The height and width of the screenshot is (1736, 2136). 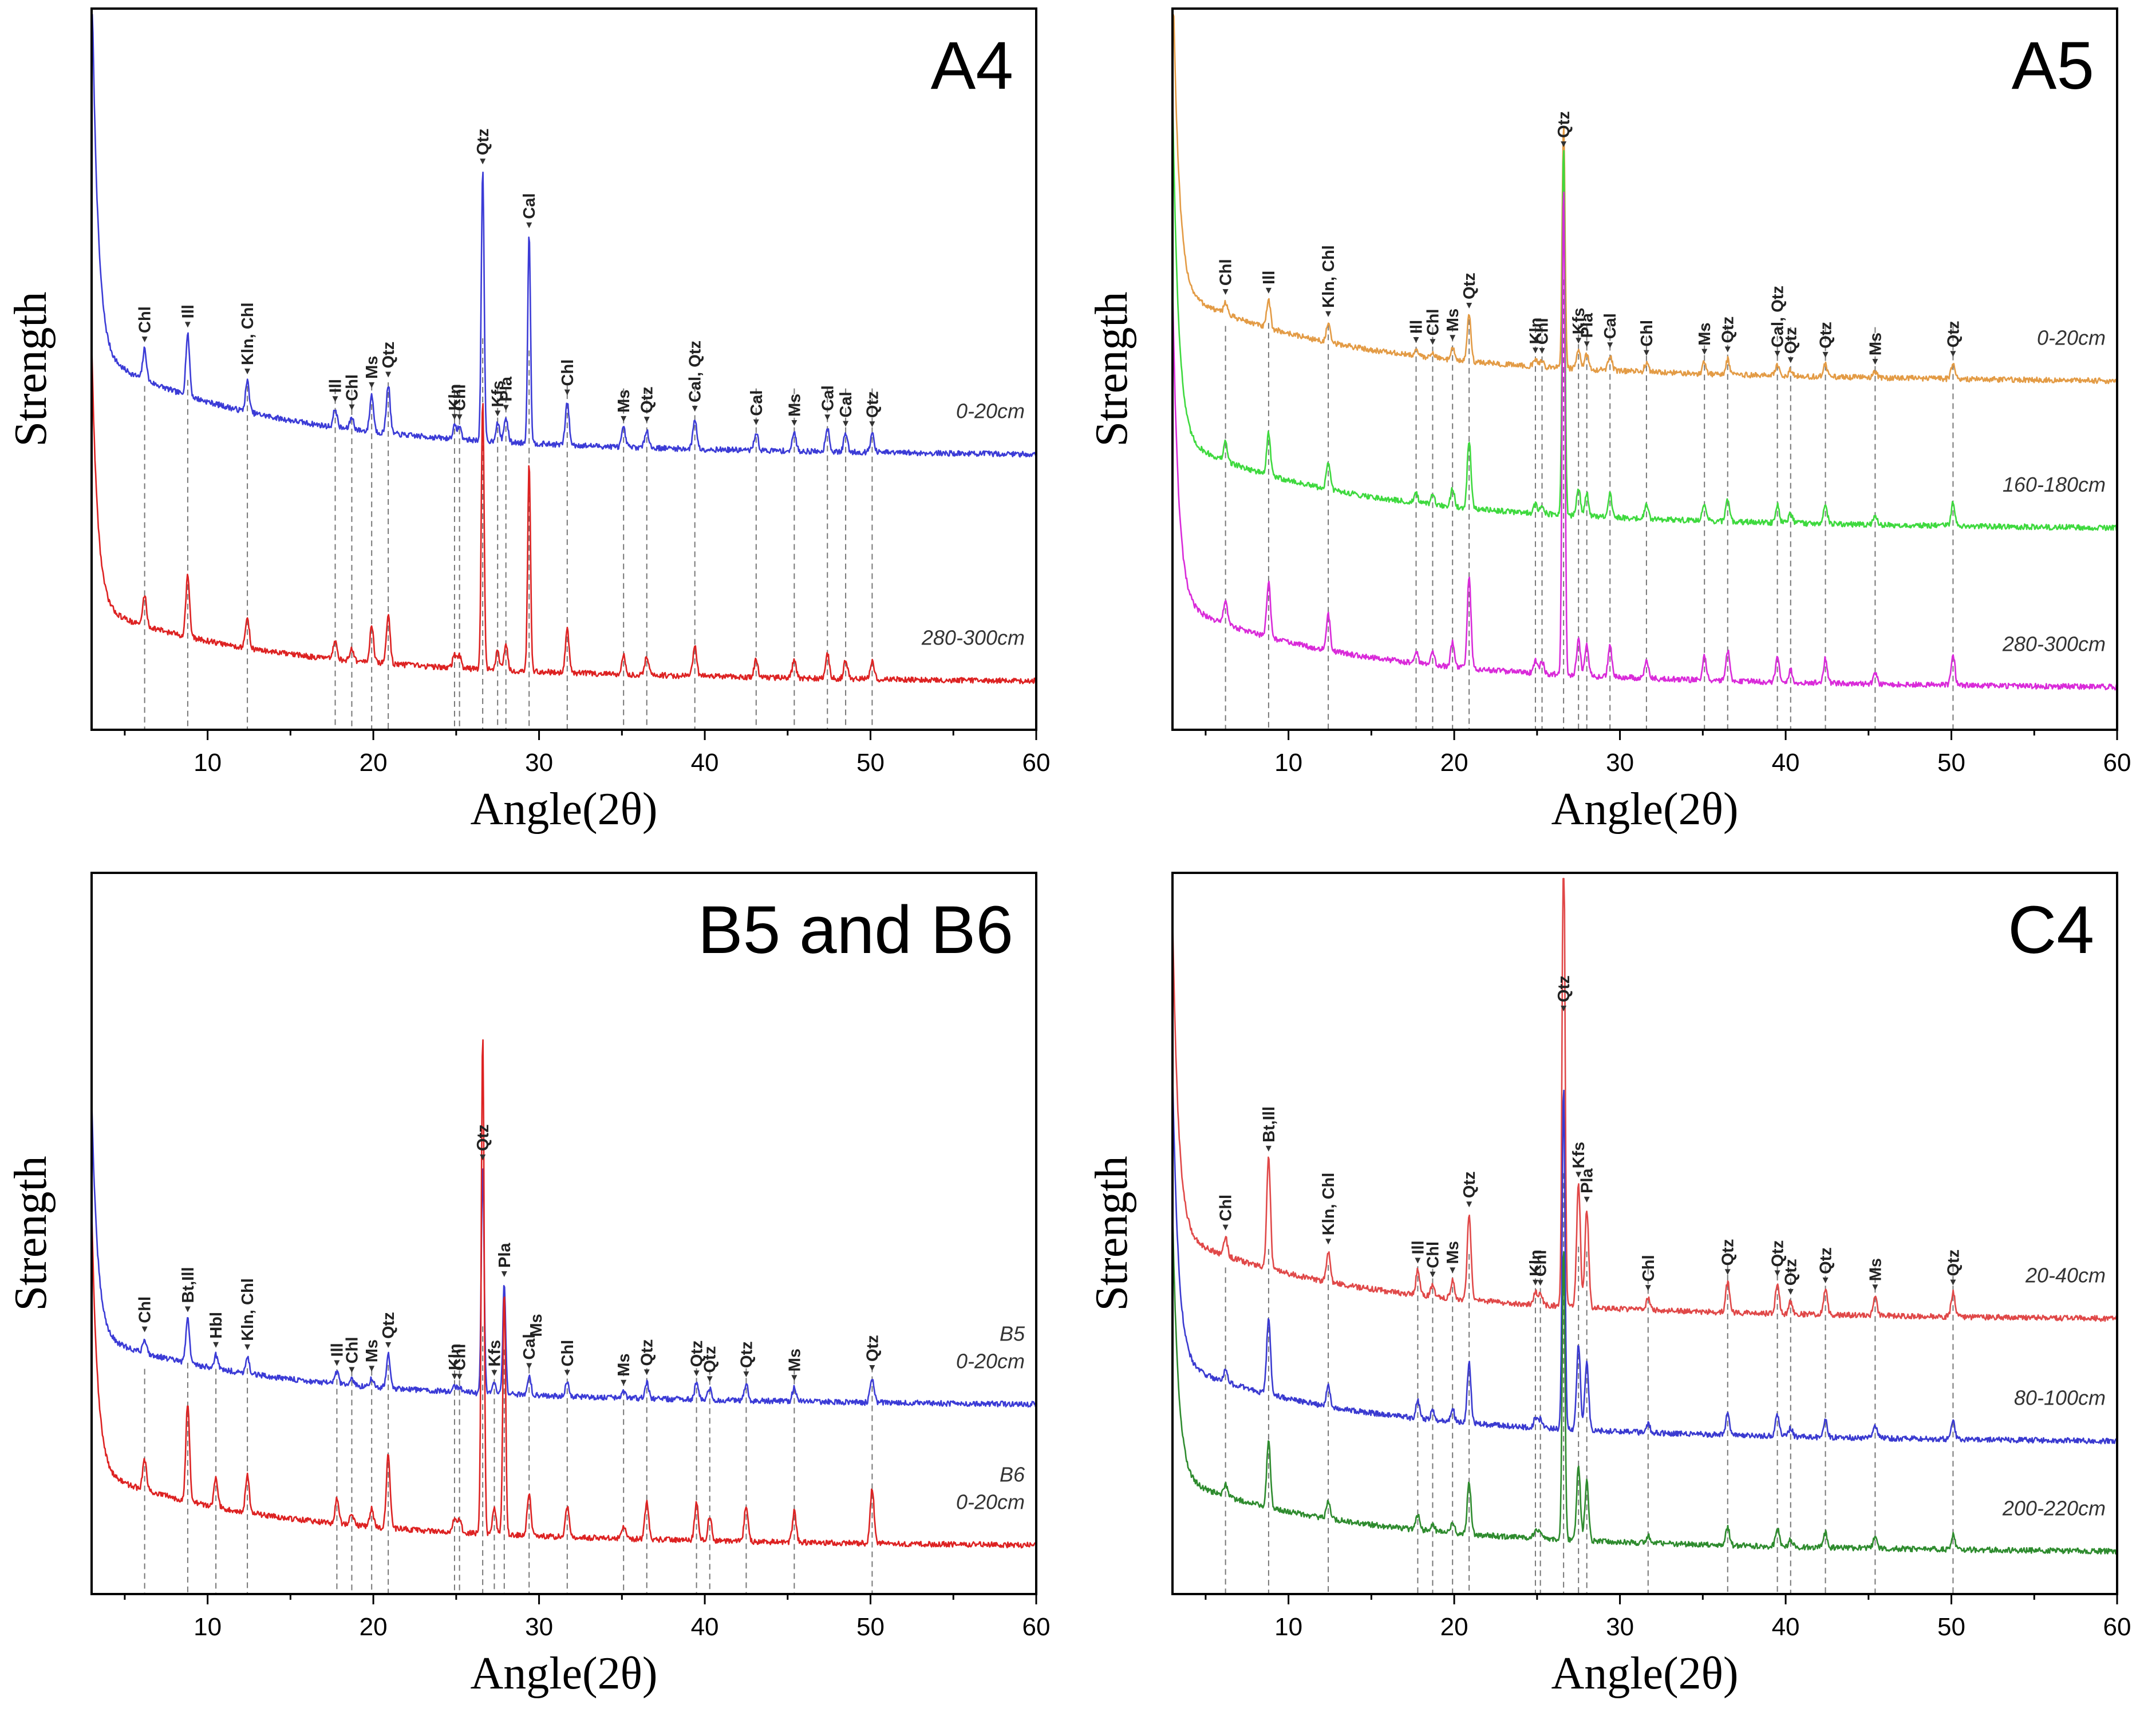 What do you see at coordinates (2065, 1276) in the screenshot?
I see `series-label: 20-40cm` at bounding box center [2065, 1276].